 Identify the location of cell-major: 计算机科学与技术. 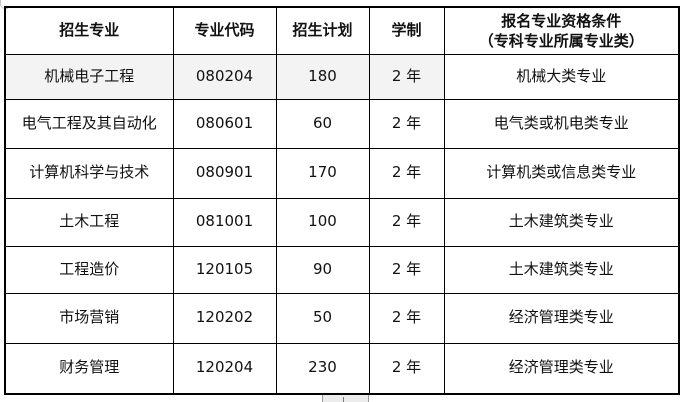
(89, 173).